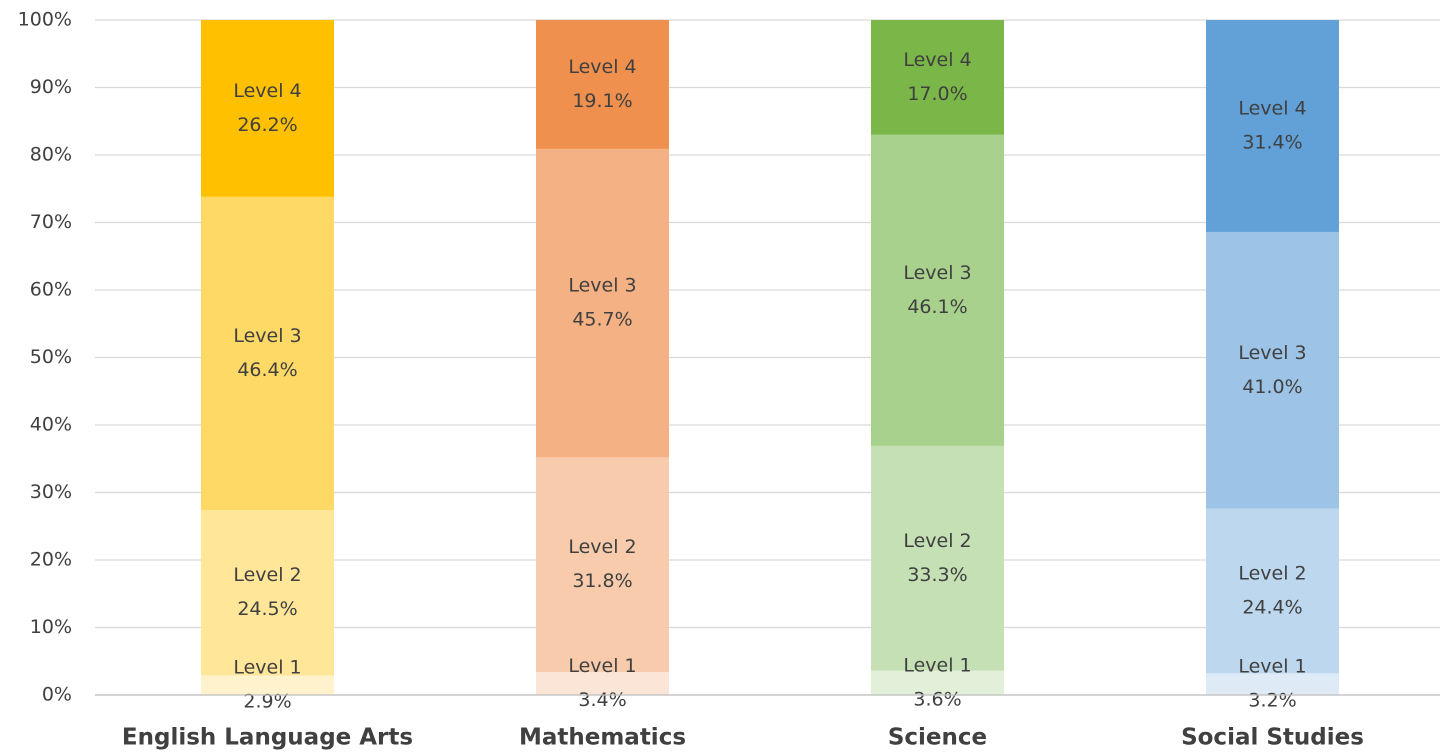  Describe the element at coordinates (1272, 701) in the screenshot. I see `data-label: 3.2%` at that location.